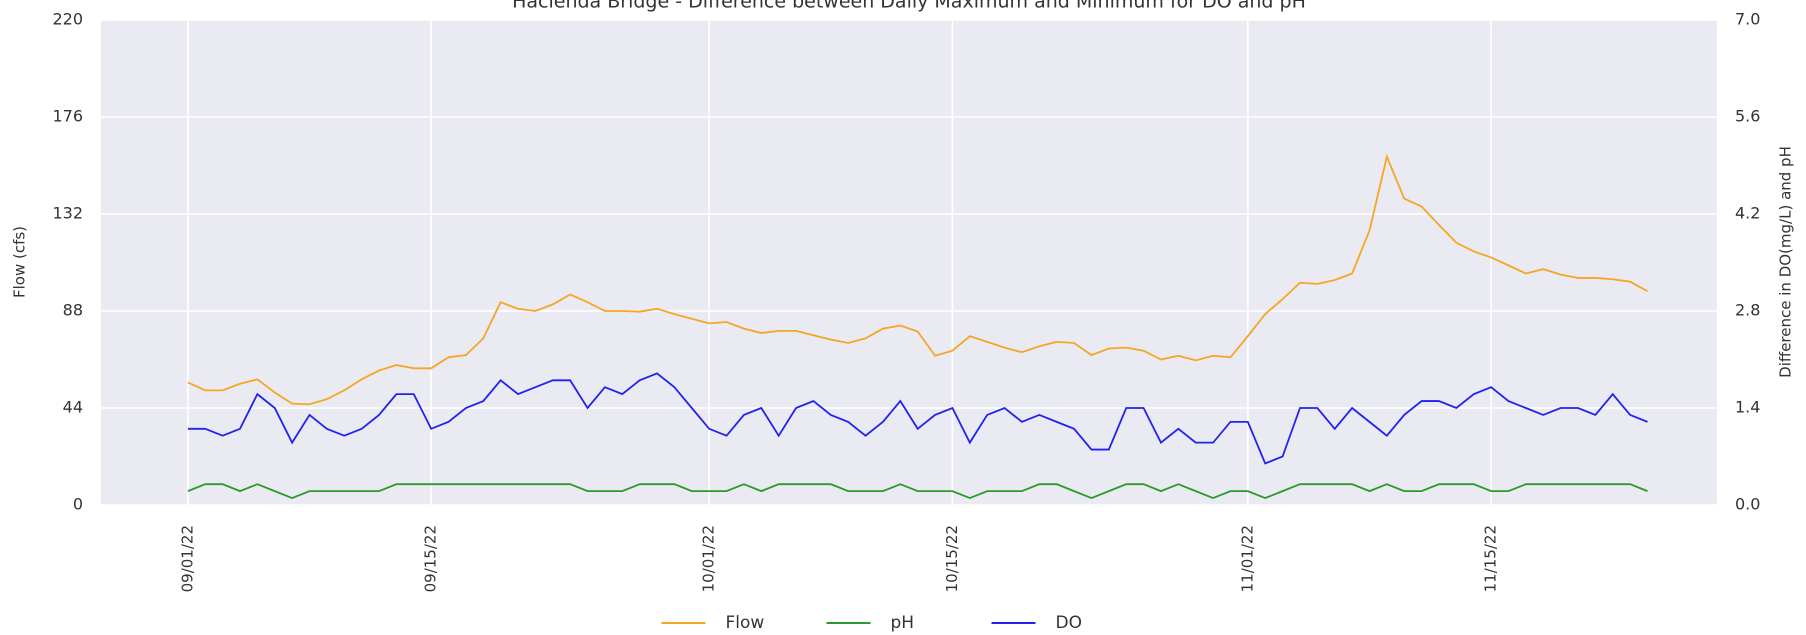 The image size is (1806, 635). I want to click on y2-tick-label: 0.0, so click(1747, 504).